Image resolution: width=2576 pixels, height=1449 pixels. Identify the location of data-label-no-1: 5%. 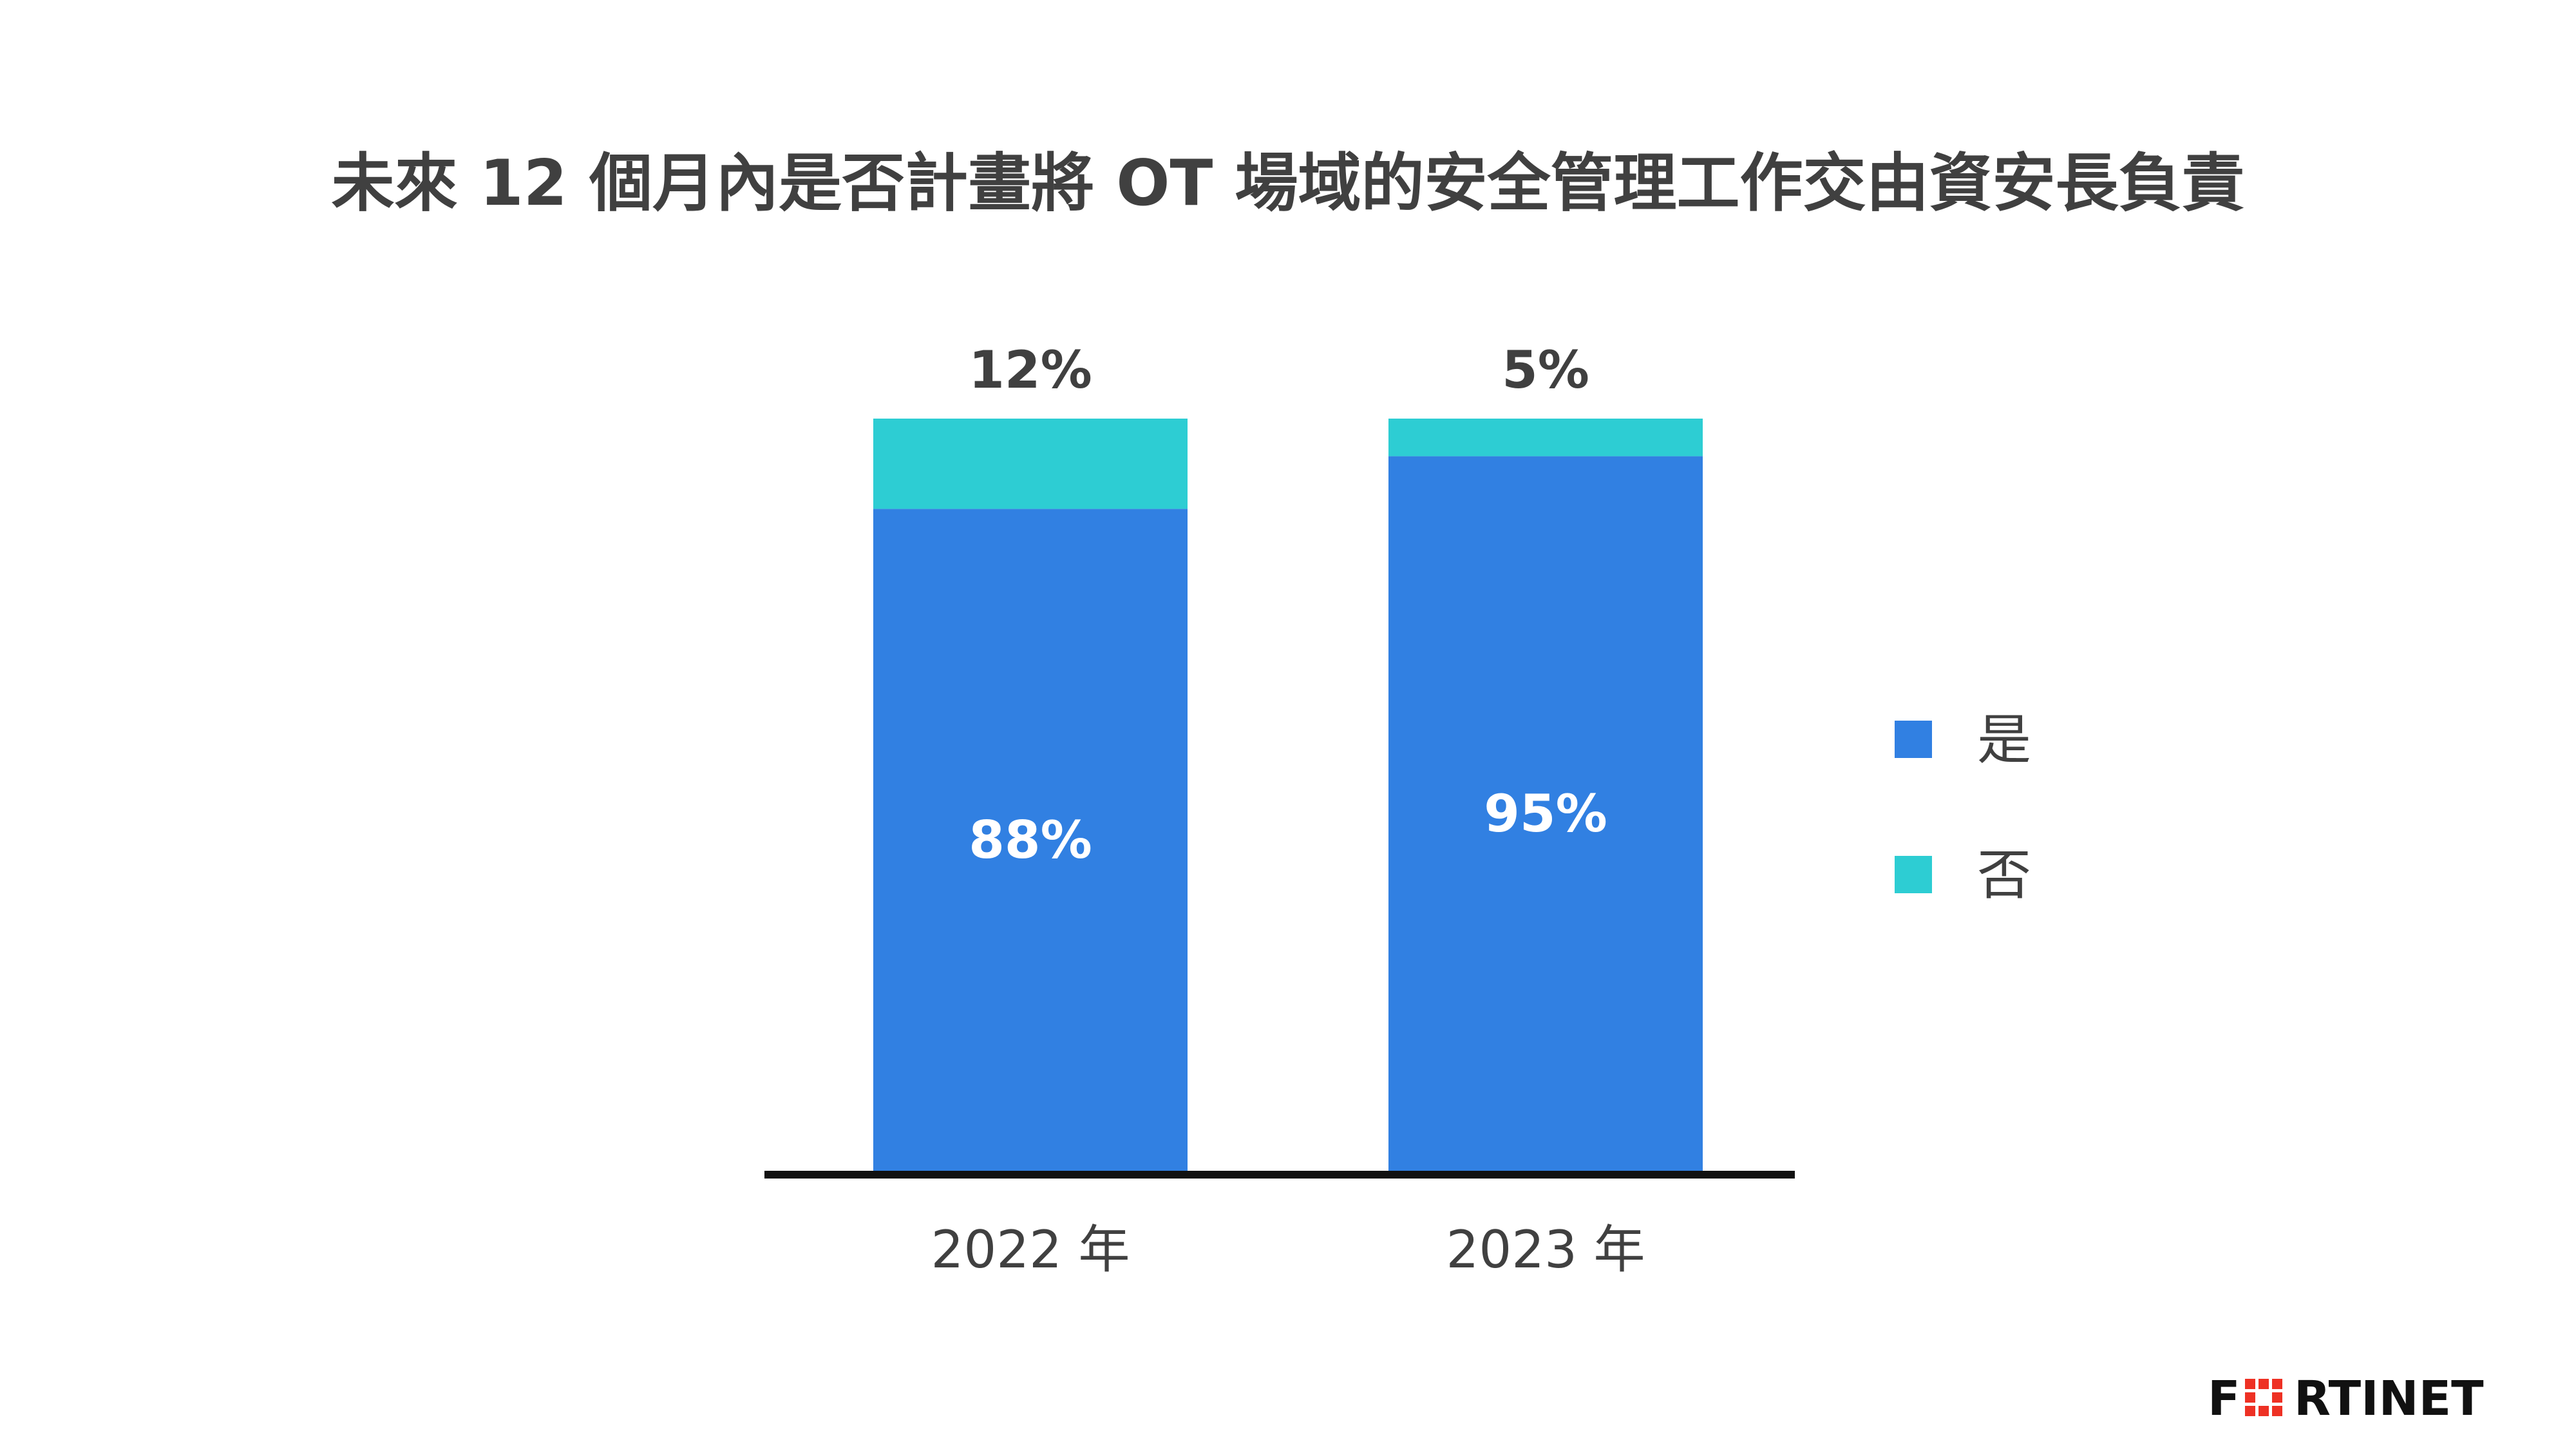
(1545, 370).